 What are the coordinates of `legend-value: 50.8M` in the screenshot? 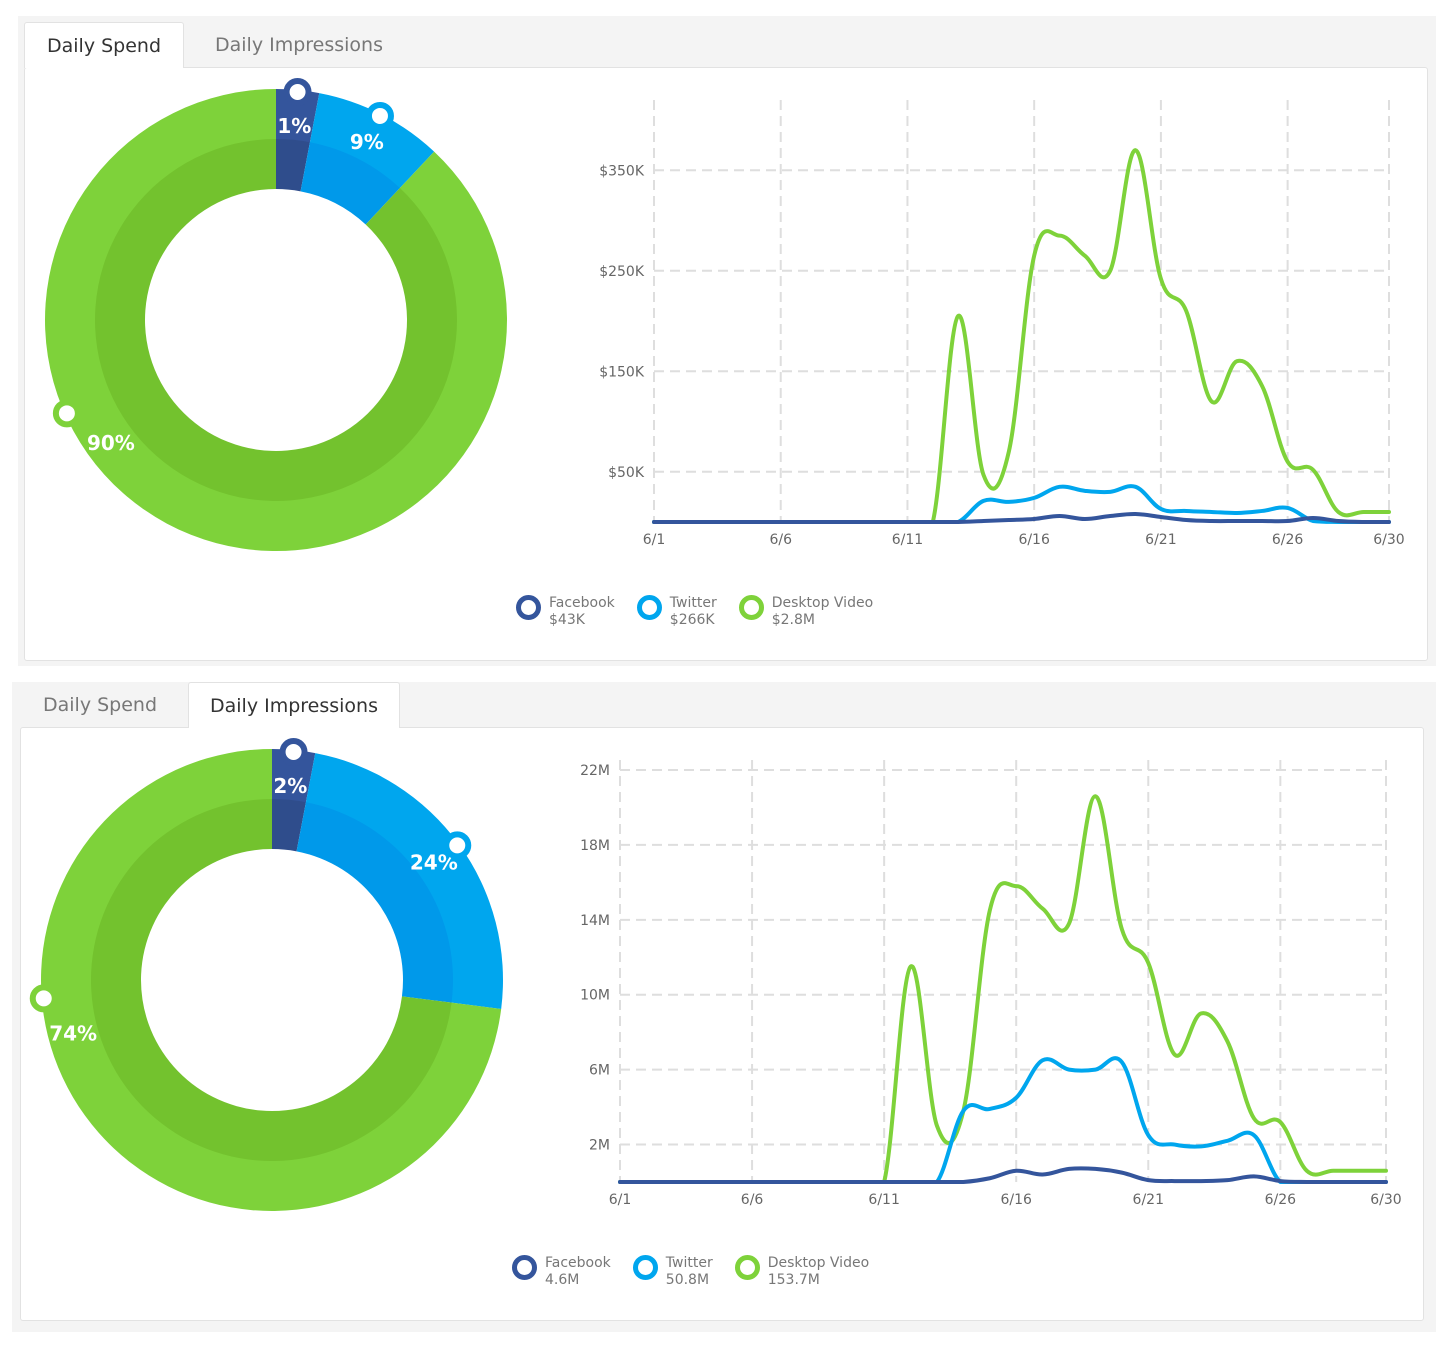 It's located at (687, 1280).